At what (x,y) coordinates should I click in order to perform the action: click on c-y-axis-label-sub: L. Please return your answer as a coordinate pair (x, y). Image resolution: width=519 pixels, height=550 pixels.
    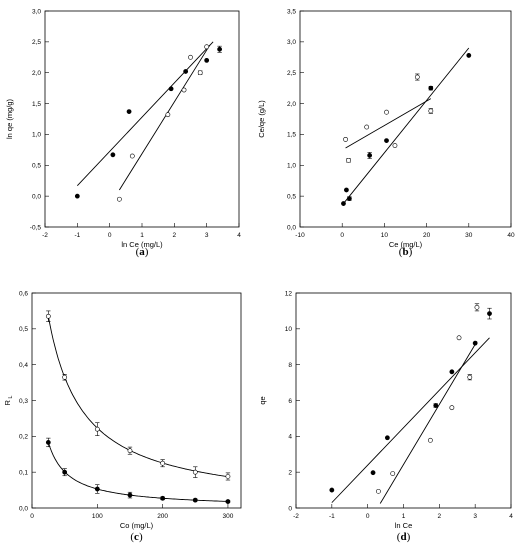
    Looking at the image, I should click on (11, 397).